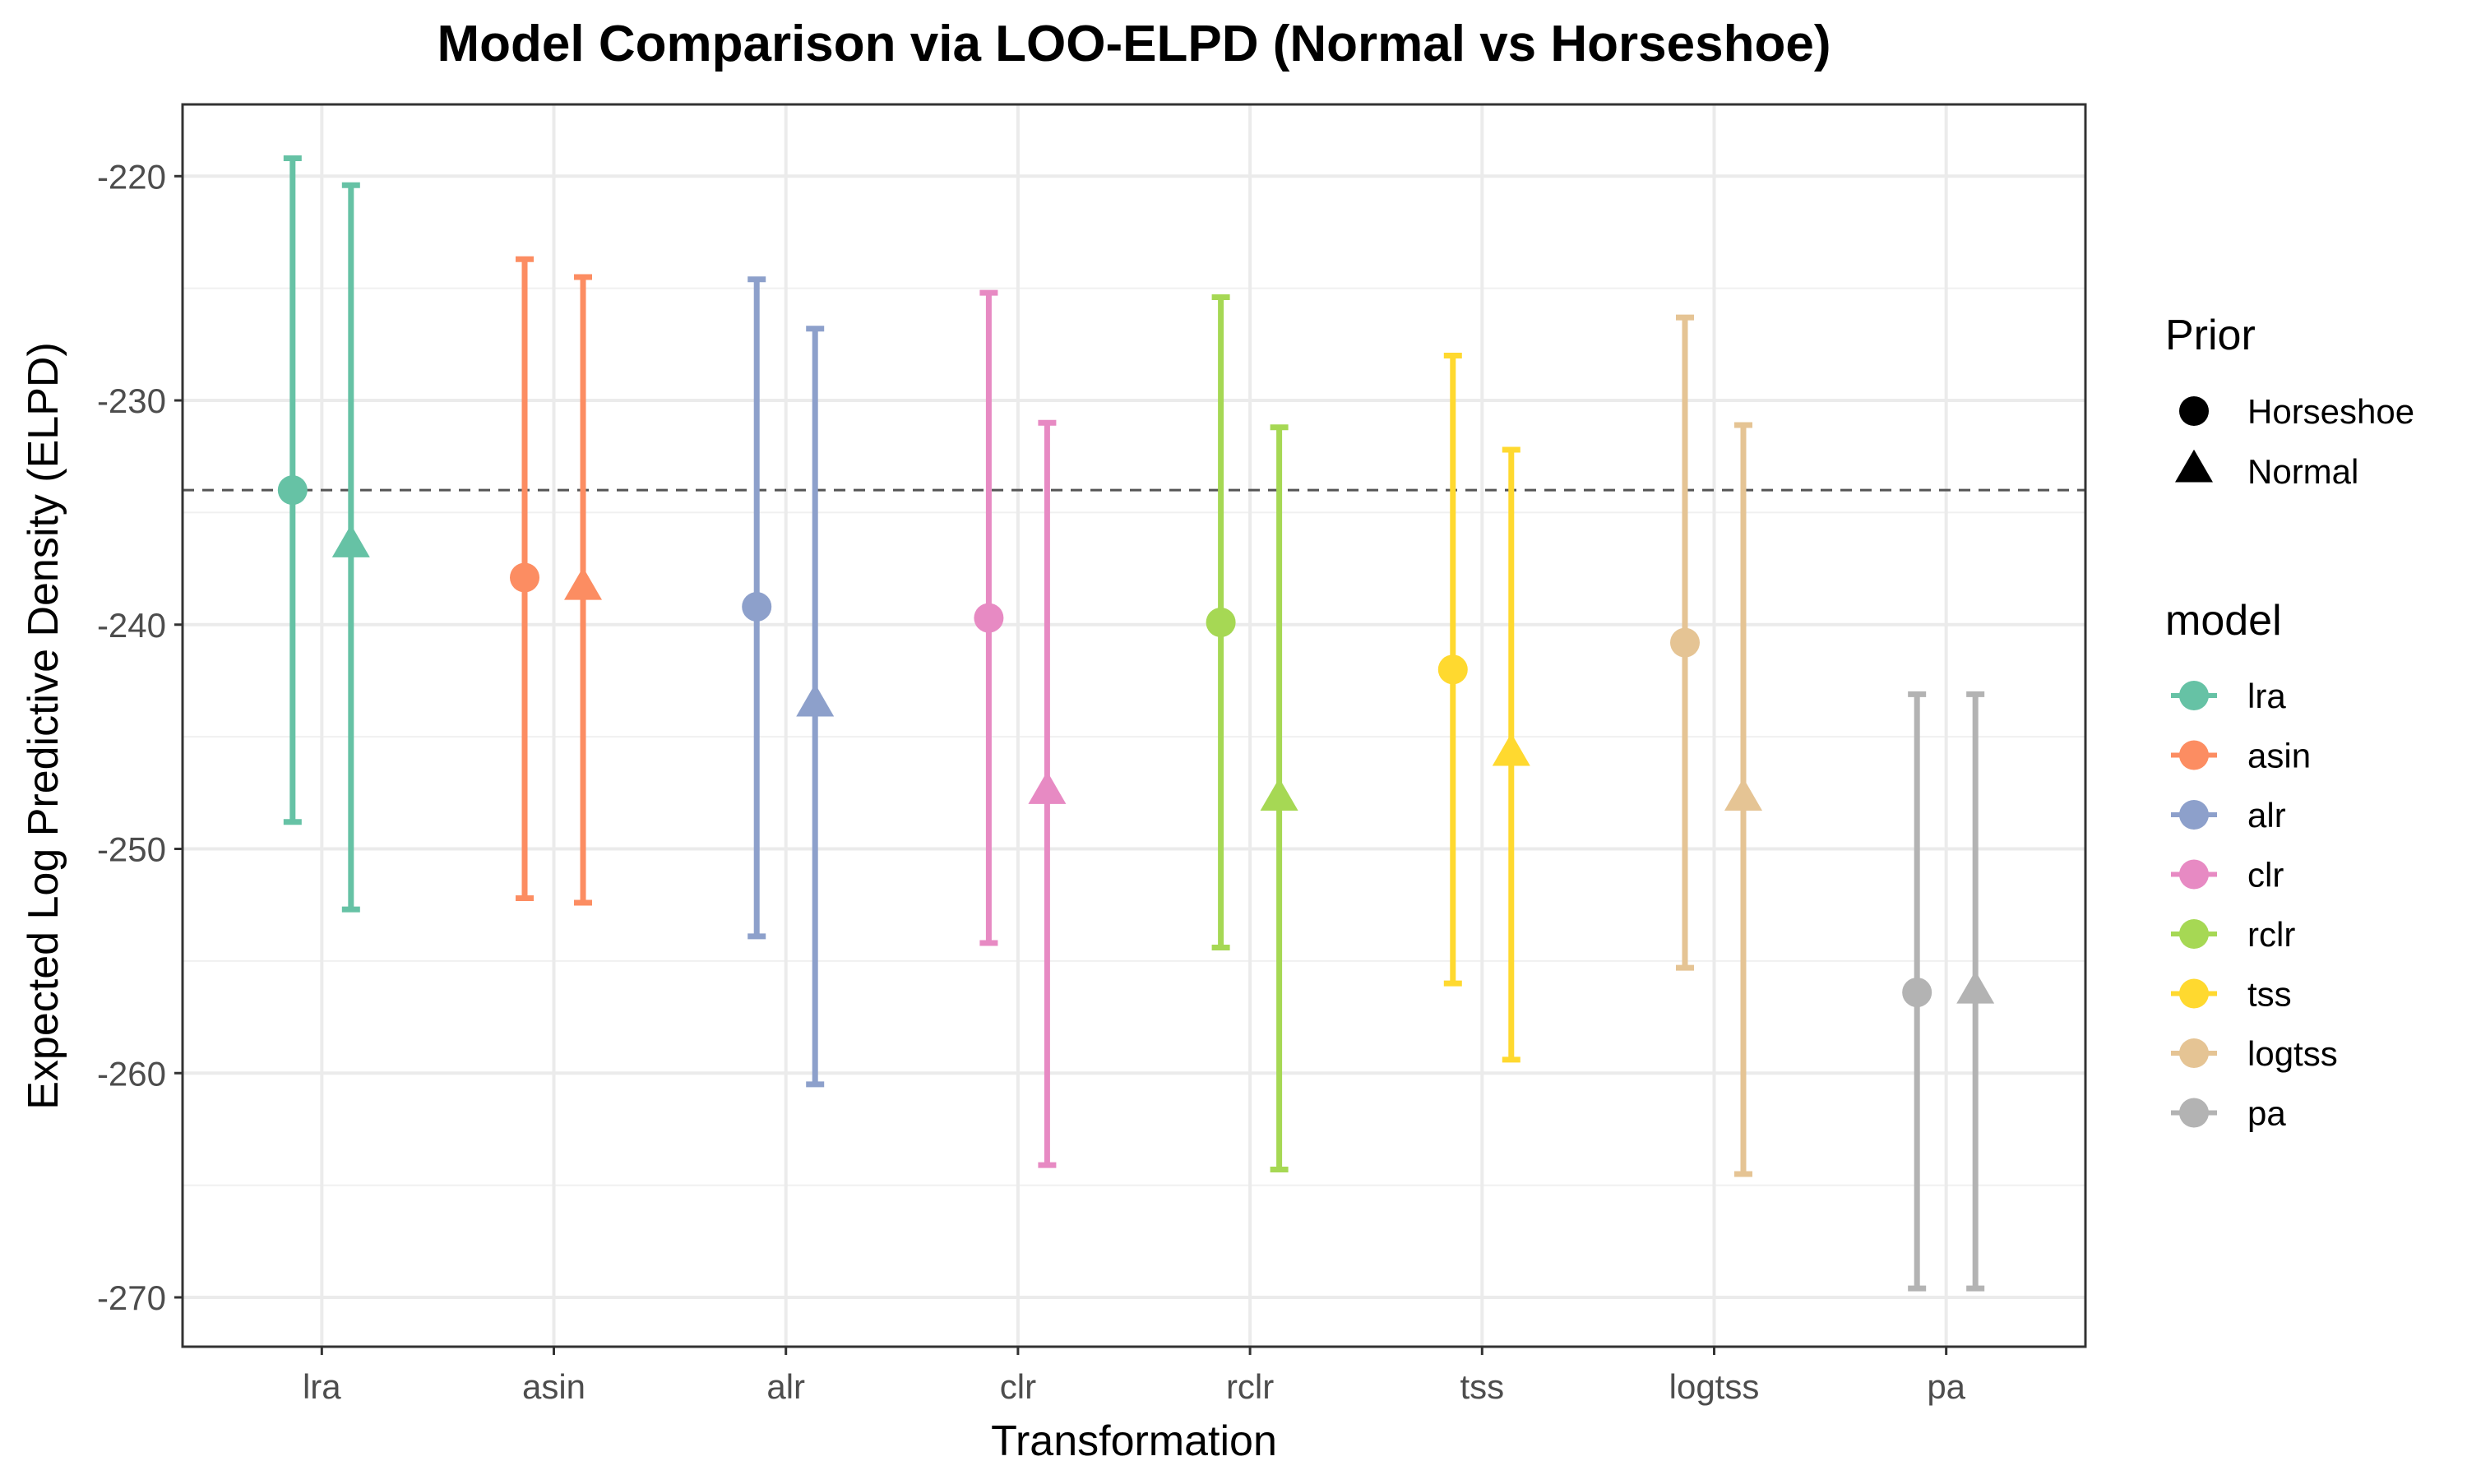 Image resolution: width=2467 pixels, height=1484 pixels. I want to click on x-tick-label: tss, so click(1482, 1387).